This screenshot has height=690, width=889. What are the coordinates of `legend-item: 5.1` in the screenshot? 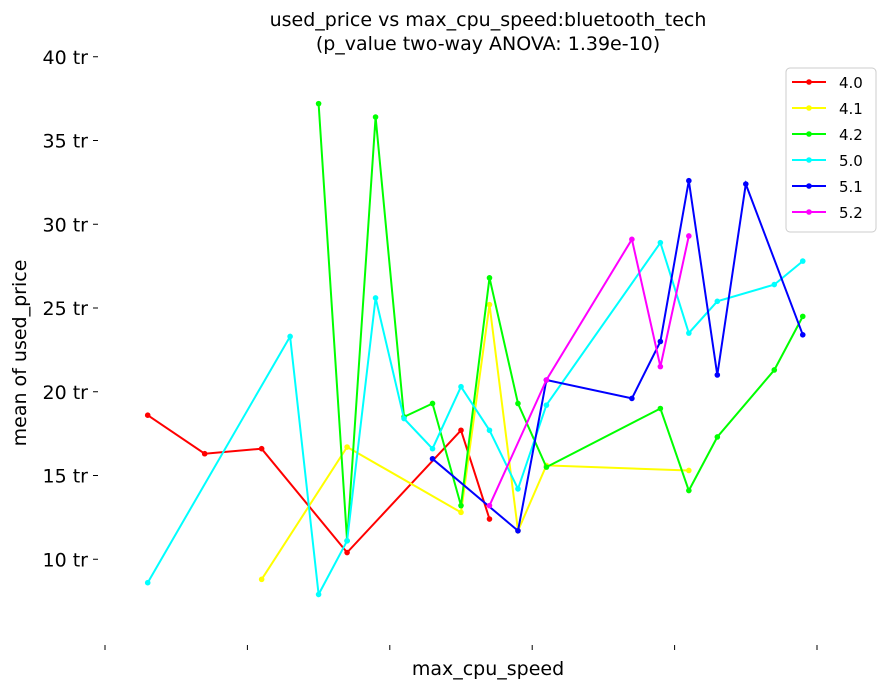 It's located at (827, 187).